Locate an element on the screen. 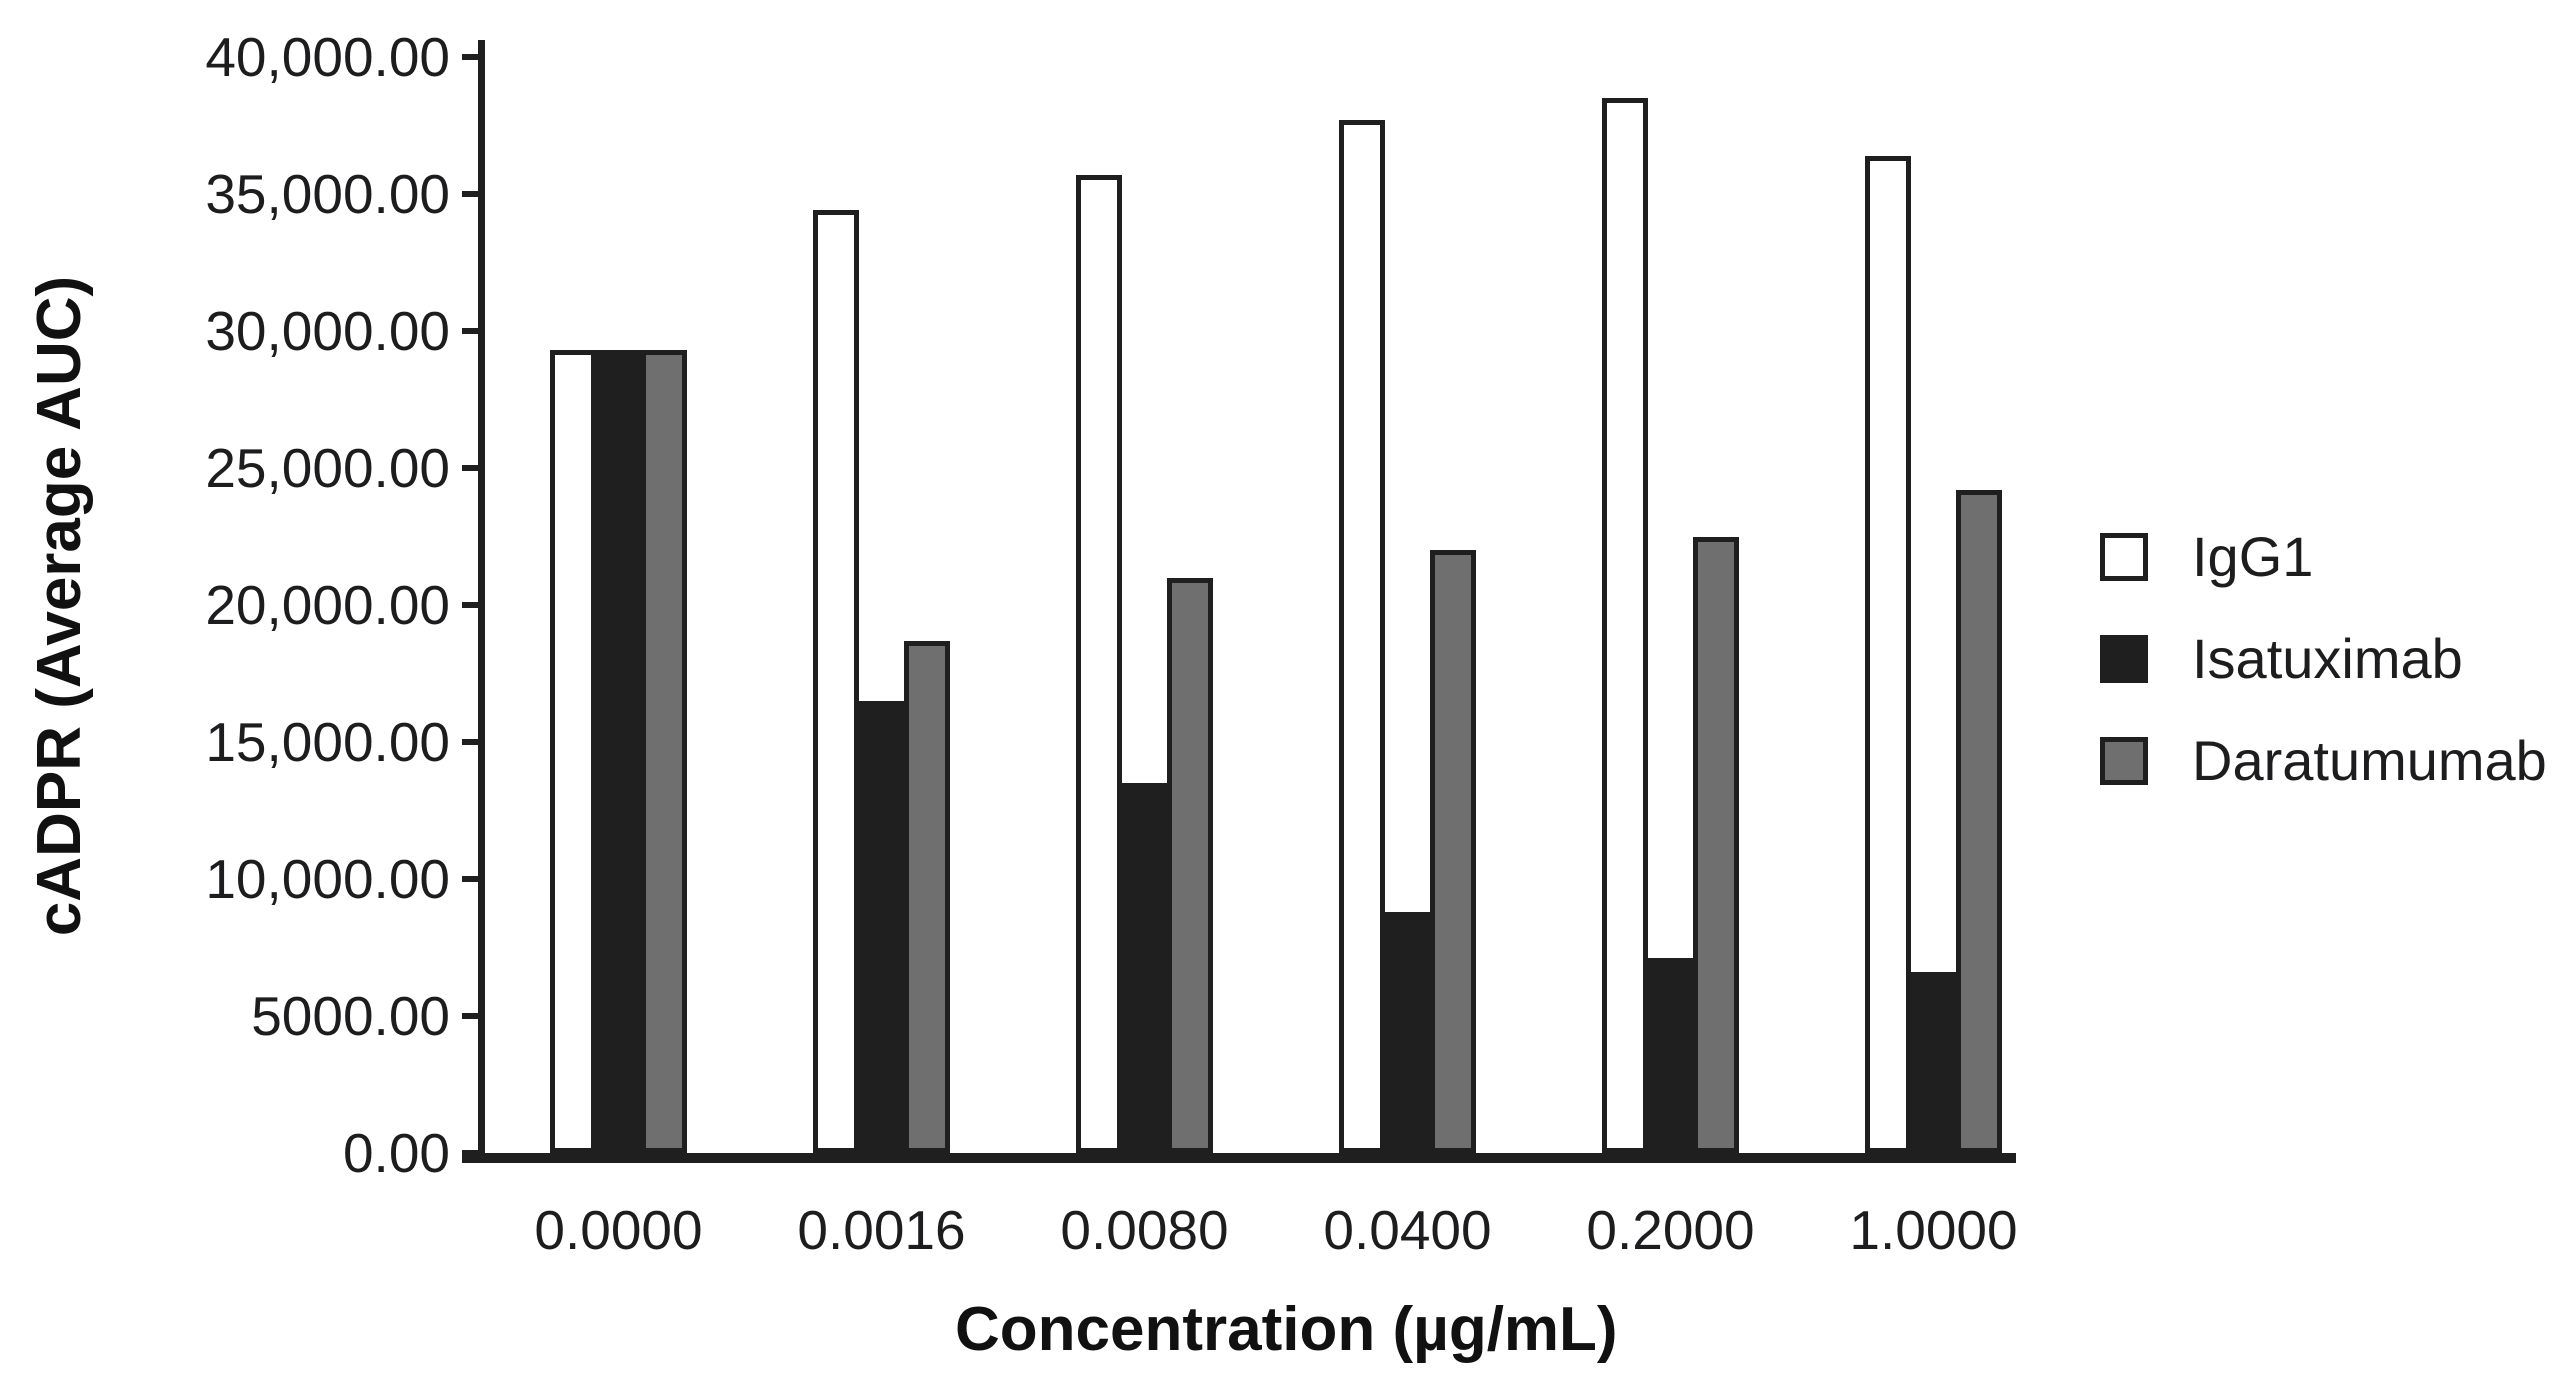  x-tick-label: 0.0400 is located at coordinates (1407, 1230).